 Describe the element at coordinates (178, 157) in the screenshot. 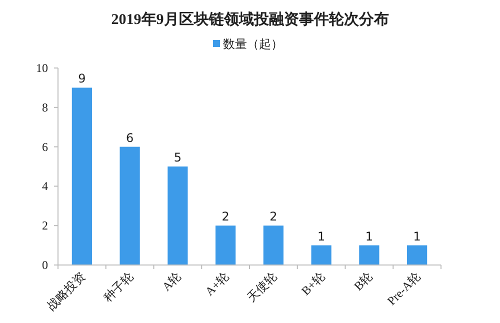

I see `data-label: 5` at that location.